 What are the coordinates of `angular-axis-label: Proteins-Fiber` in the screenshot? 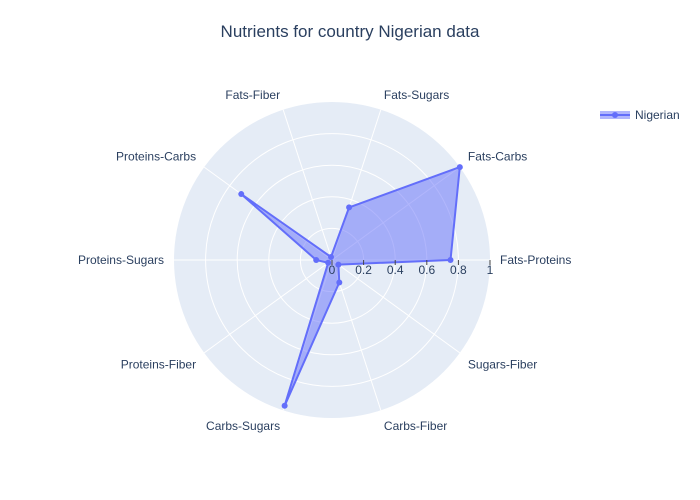 It's located at (158, 365).